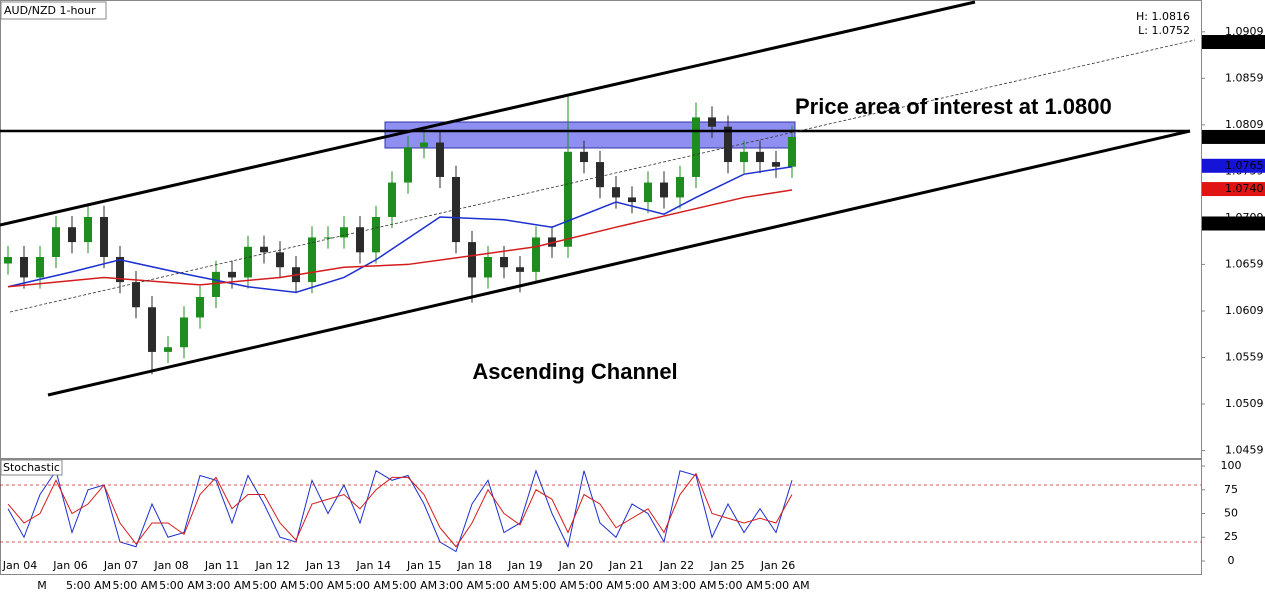  I want to click on stochastic-title-box, so click(31, 467).